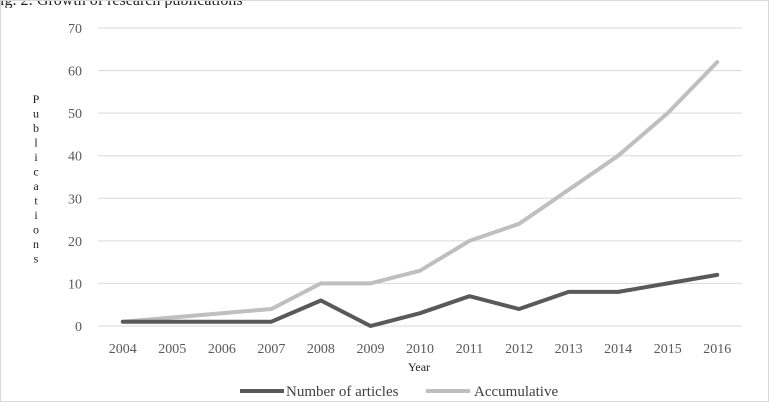 The width and height of the screenshot is (769, 402). Describe the element at coordinates (75, 29) in the screenshot. I see `y-tick-label: 70` at that location.